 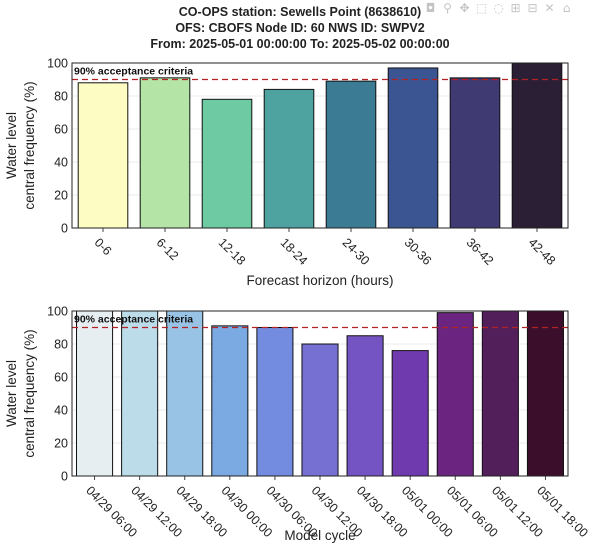 I want to click on x-tick-label: 12-18, so click(x=232, y=251).